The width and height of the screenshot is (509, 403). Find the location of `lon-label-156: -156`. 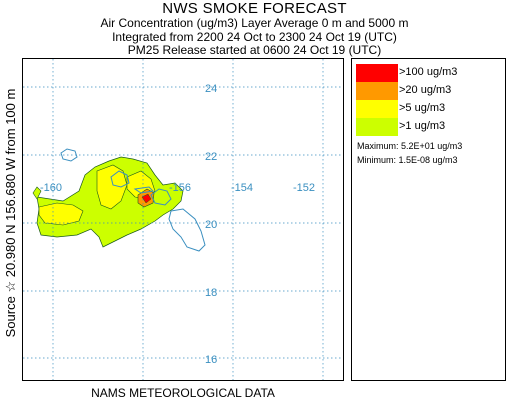

lon-label-156: -156 is located at coordinates (180, 188).